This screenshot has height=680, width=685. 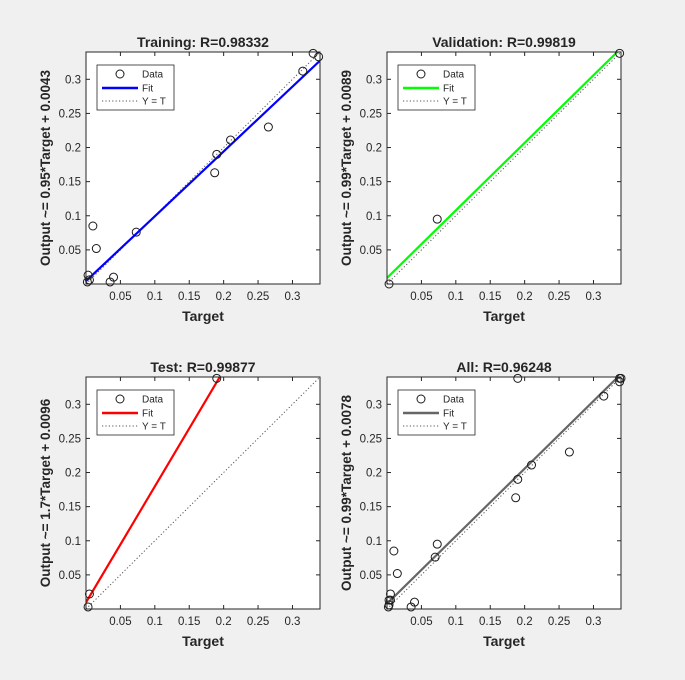 What do you see at coordinates (73, 542) in the screenshot?
I see `plot-test-ytick-label: 0.1` at bounding box center [73, 542].